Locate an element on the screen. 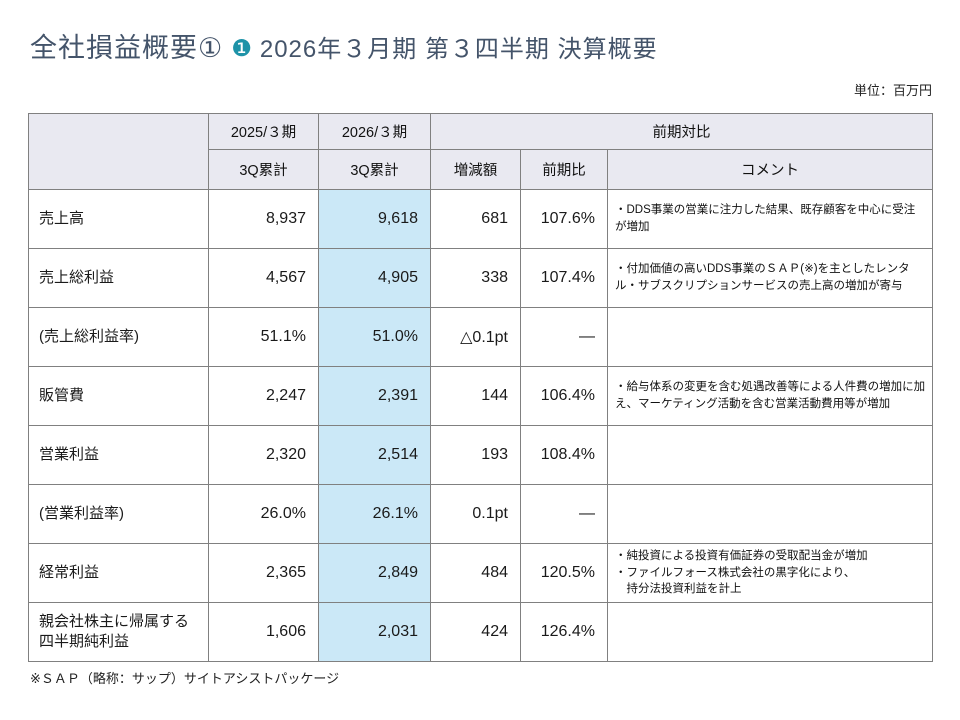  row-label: 売上総利益 is located at coordinates (118, 278).